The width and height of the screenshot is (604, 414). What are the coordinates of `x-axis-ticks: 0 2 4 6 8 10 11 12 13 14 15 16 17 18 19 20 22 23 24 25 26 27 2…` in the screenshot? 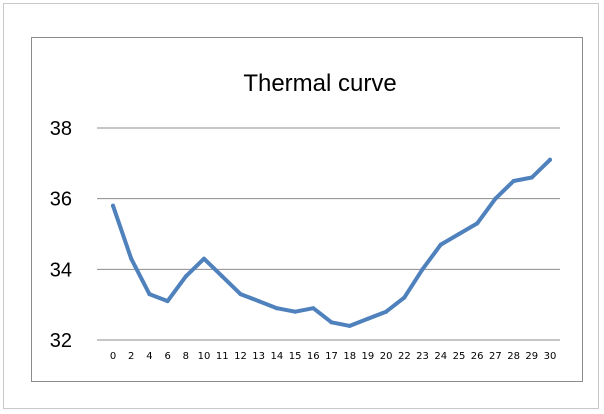 It's located at (333, 356).